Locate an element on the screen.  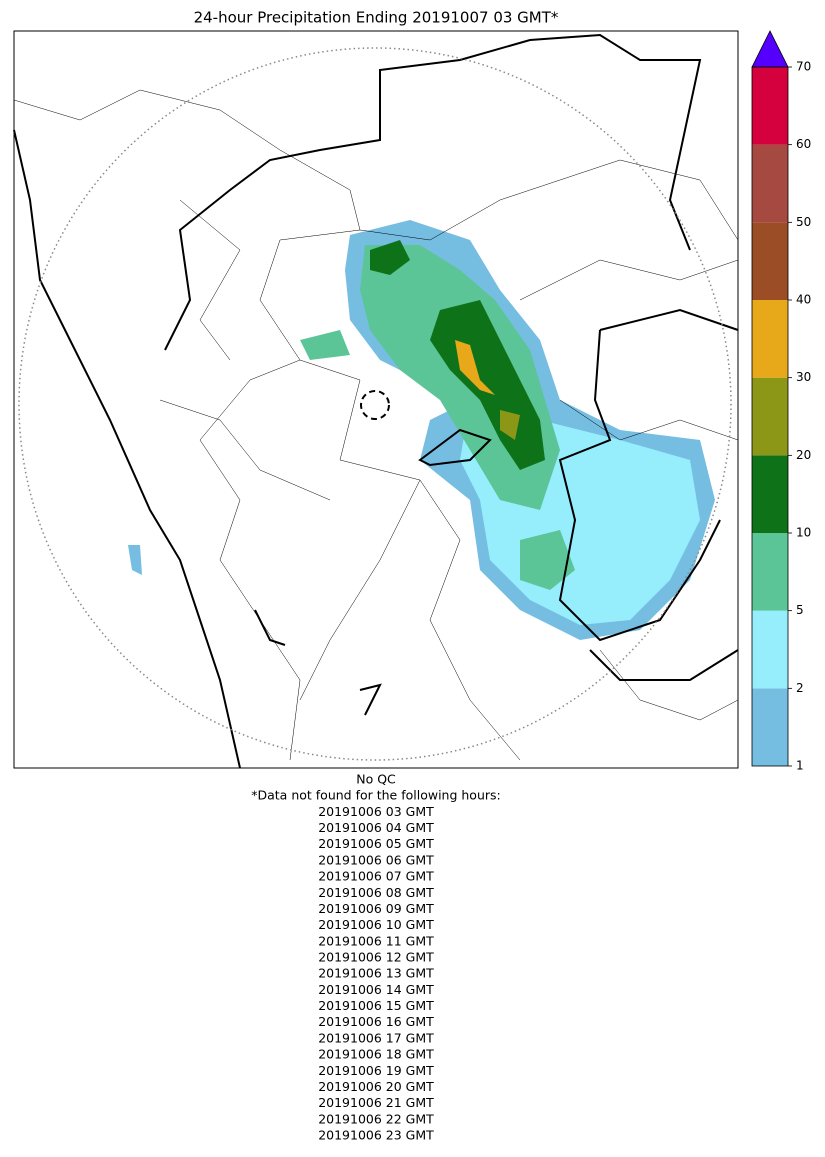
missing-hour: 20191006 10 GMT is located at coordinates (376, 924).